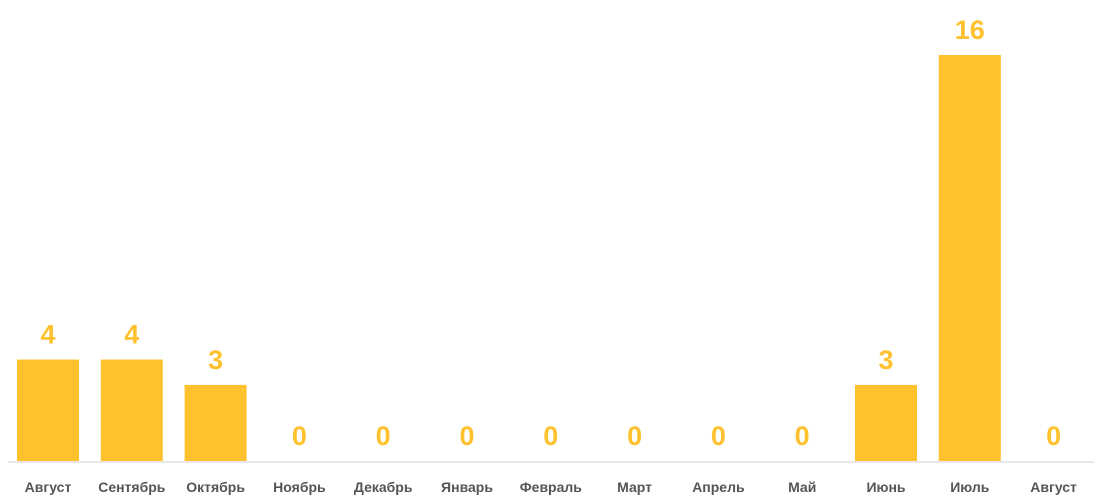  I want to click on tick-label-9: Май, so click(802, 487).